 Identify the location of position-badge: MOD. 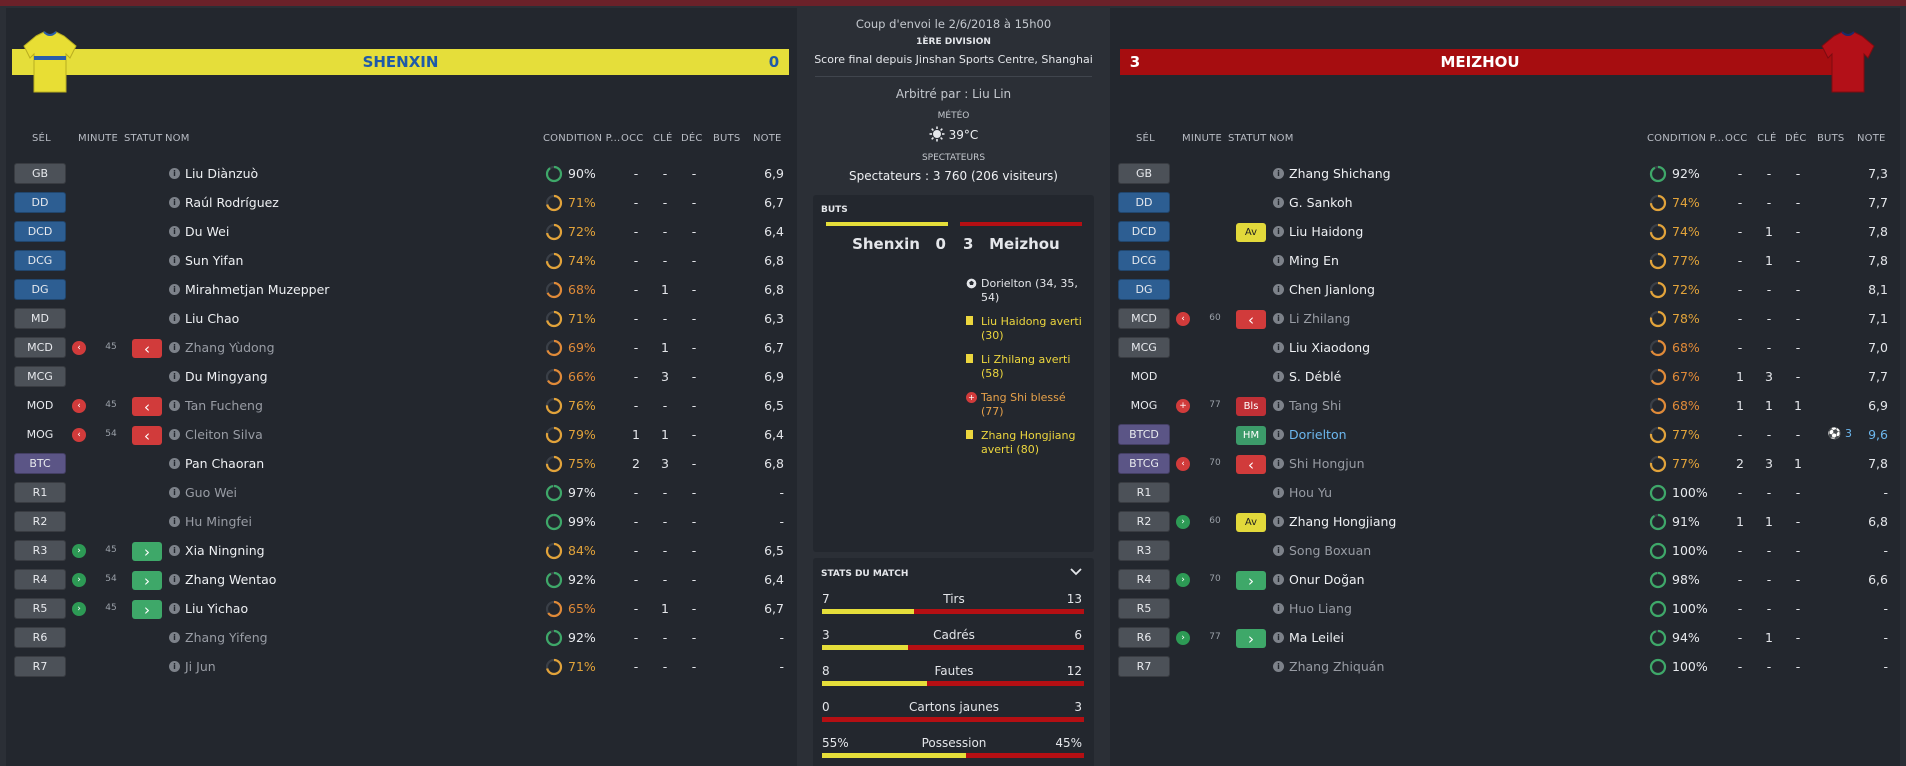
(1144, 376).